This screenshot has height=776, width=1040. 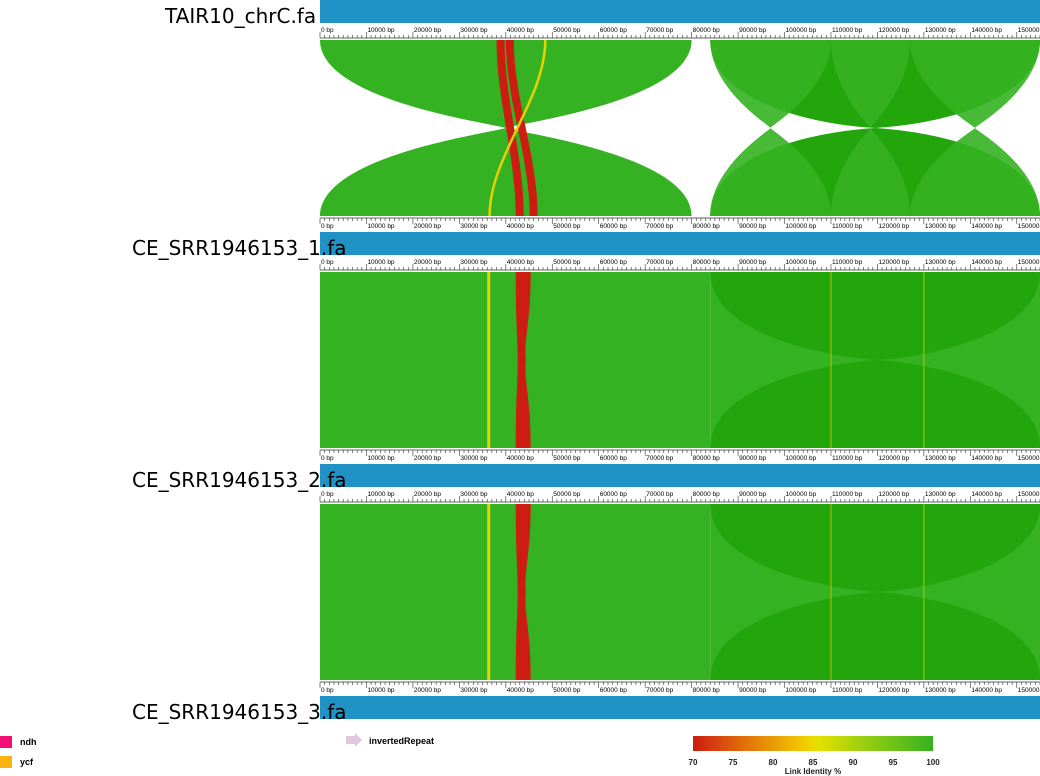 I want to click on ycf-swatch, so click(x=6, y=762).